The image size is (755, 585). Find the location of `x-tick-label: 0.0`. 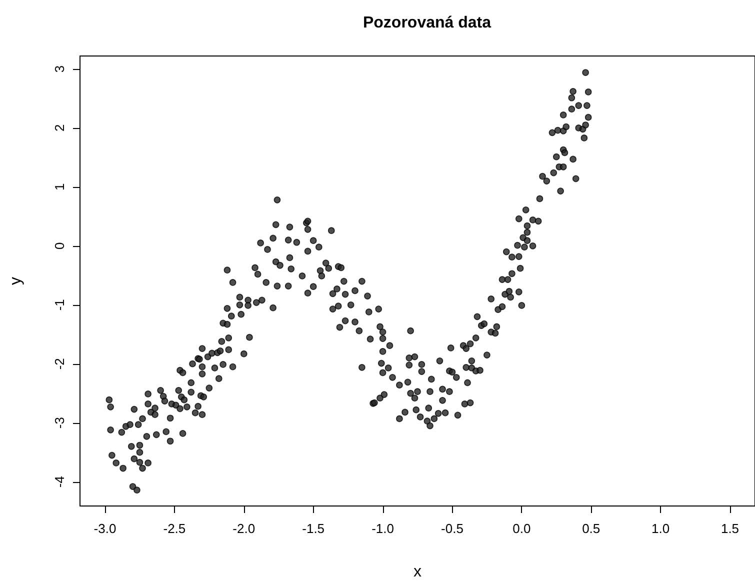

x-tick-label: 0.0 is located at coordinates (521, 528).